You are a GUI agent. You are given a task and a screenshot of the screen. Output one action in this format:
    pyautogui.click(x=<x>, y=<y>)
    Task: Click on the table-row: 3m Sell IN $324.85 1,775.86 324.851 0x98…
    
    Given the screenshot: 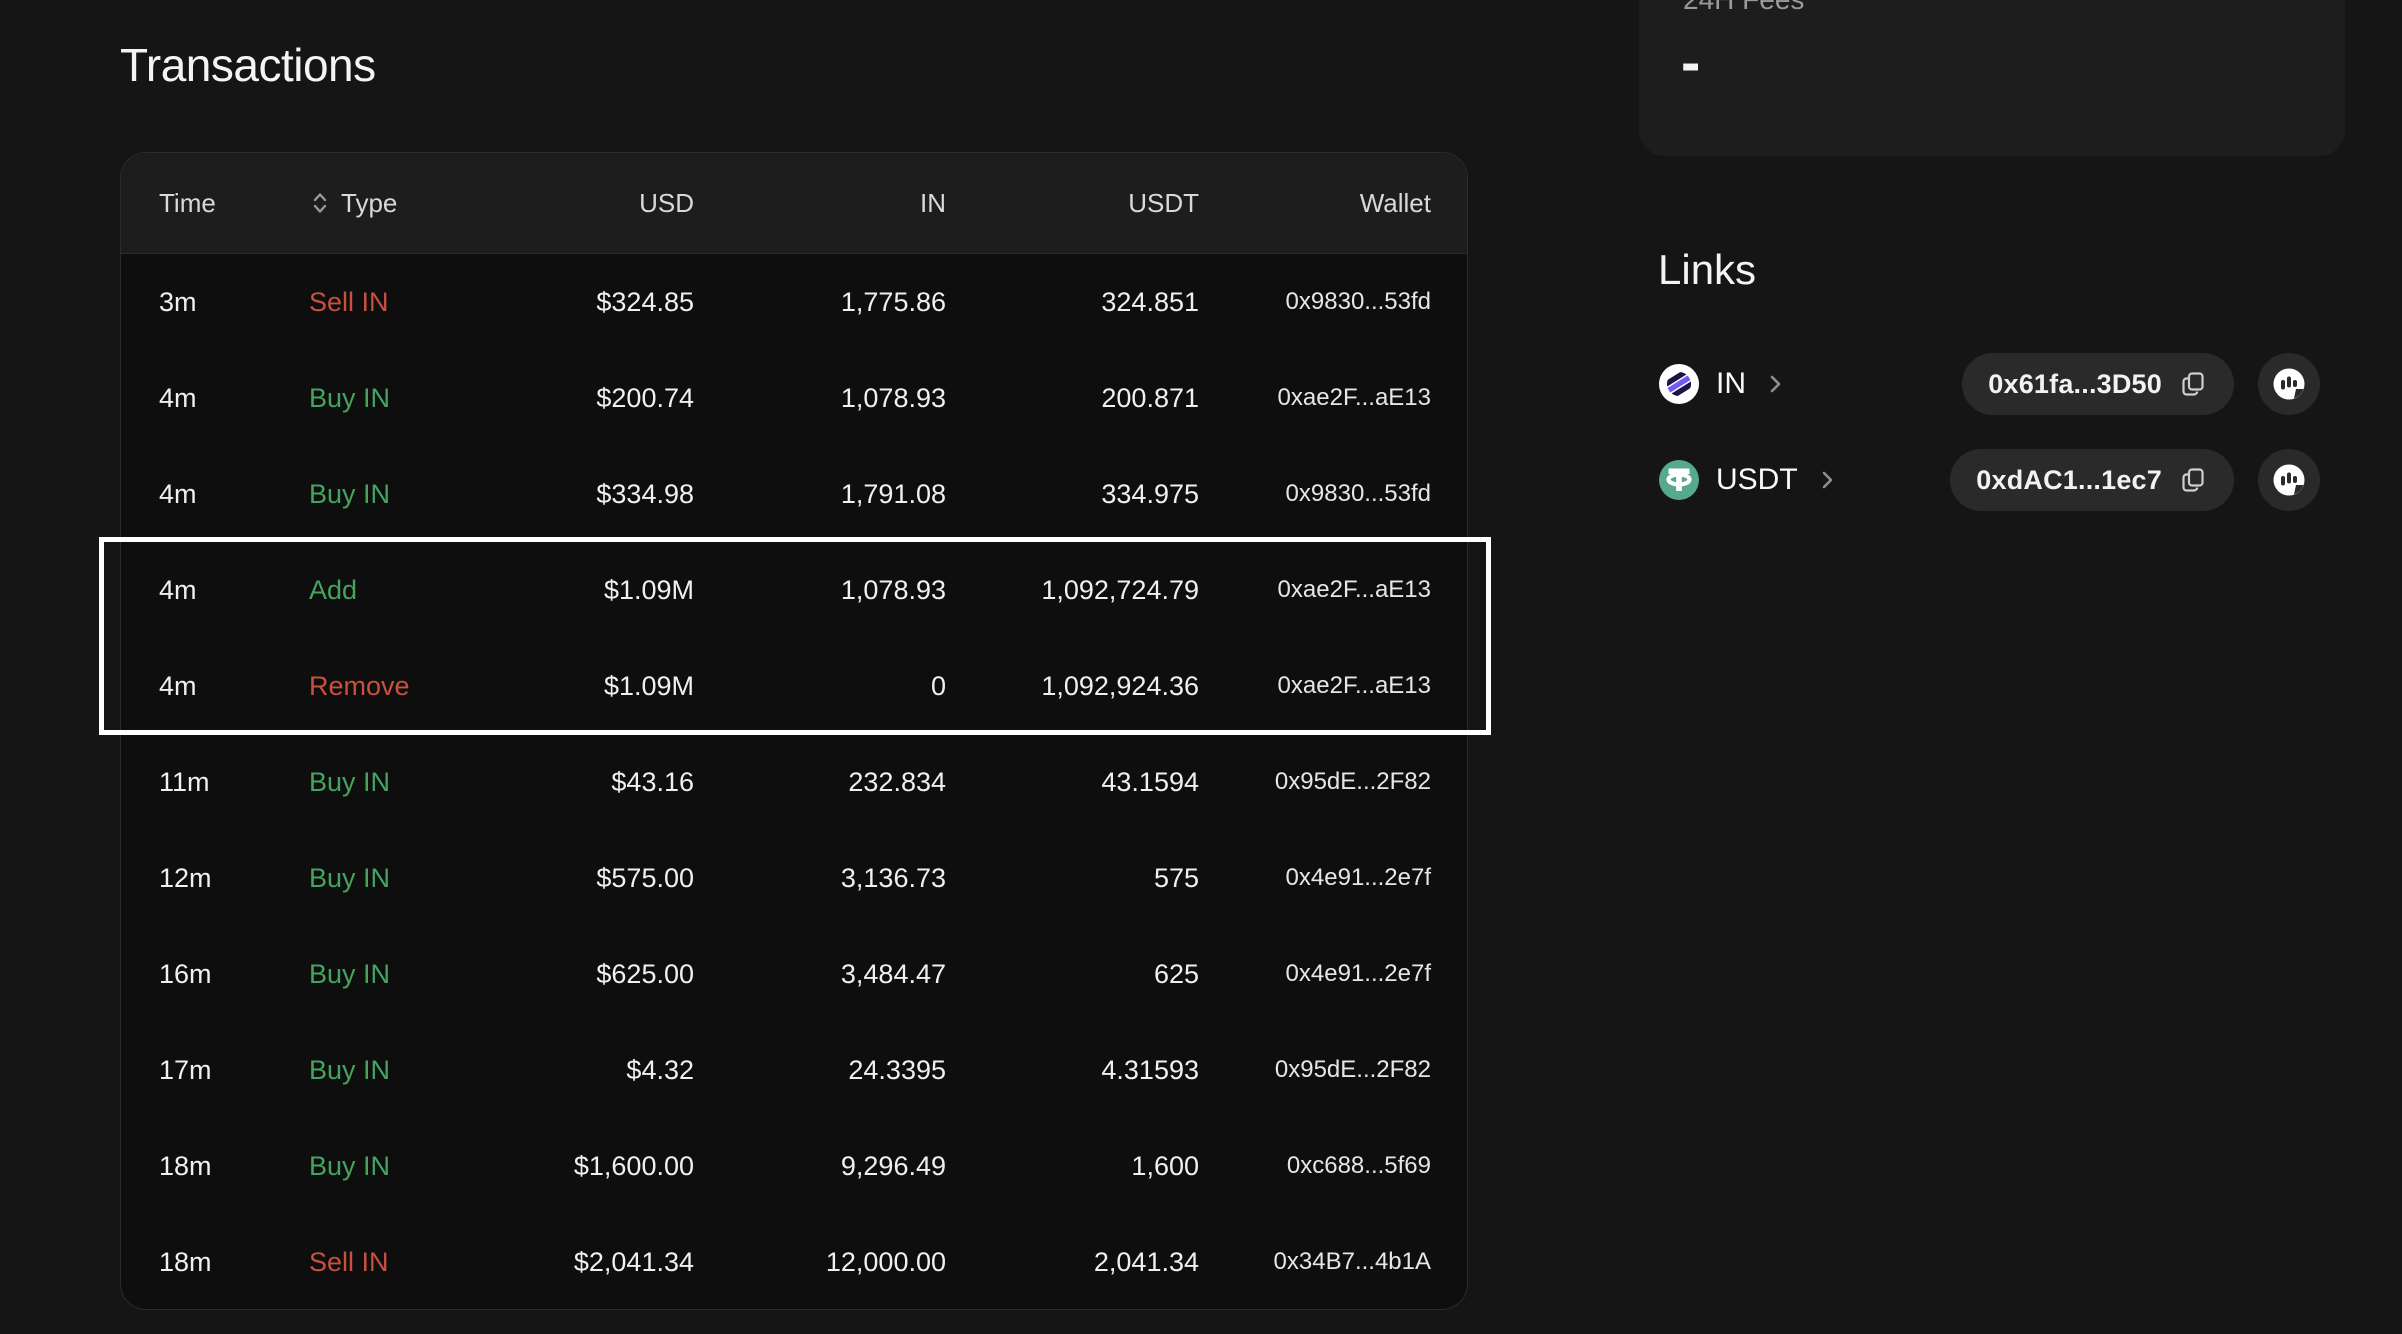 What is the action you would take?
    pyautogui.click(x=794, y=302)
    